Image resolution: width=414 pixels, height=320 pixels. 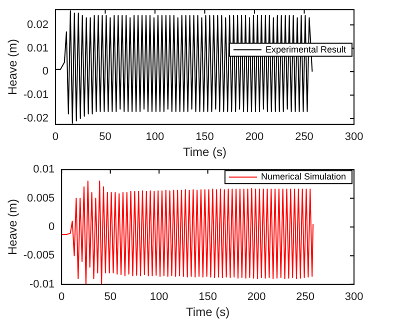 I want to click on y-tick-label: -0.02, so click(x=35, y=118).